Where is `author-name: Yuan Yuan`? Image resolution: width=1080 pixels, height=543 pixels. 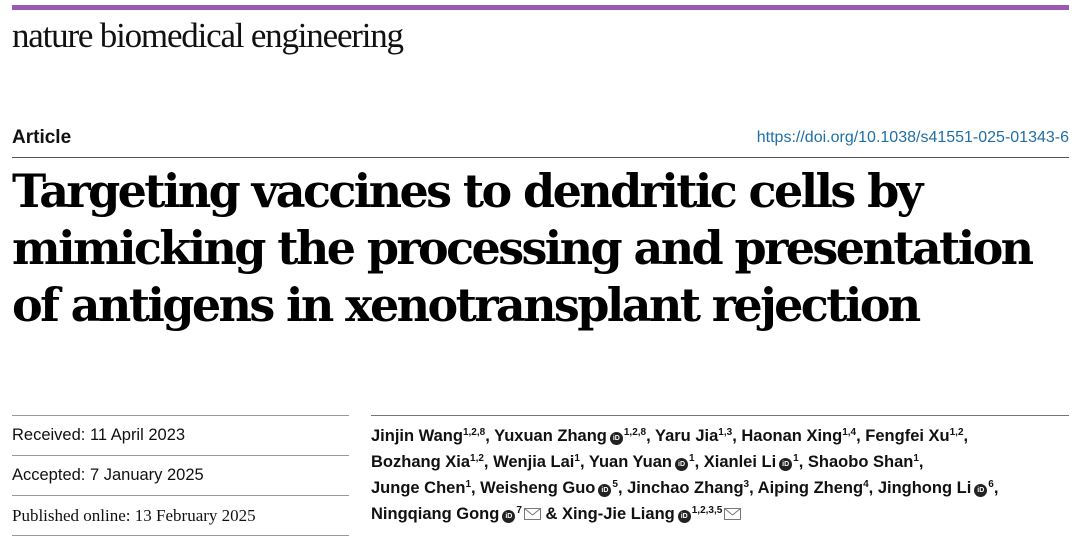
author-name: Yuan Yuan is located at coordinates (630, 462).